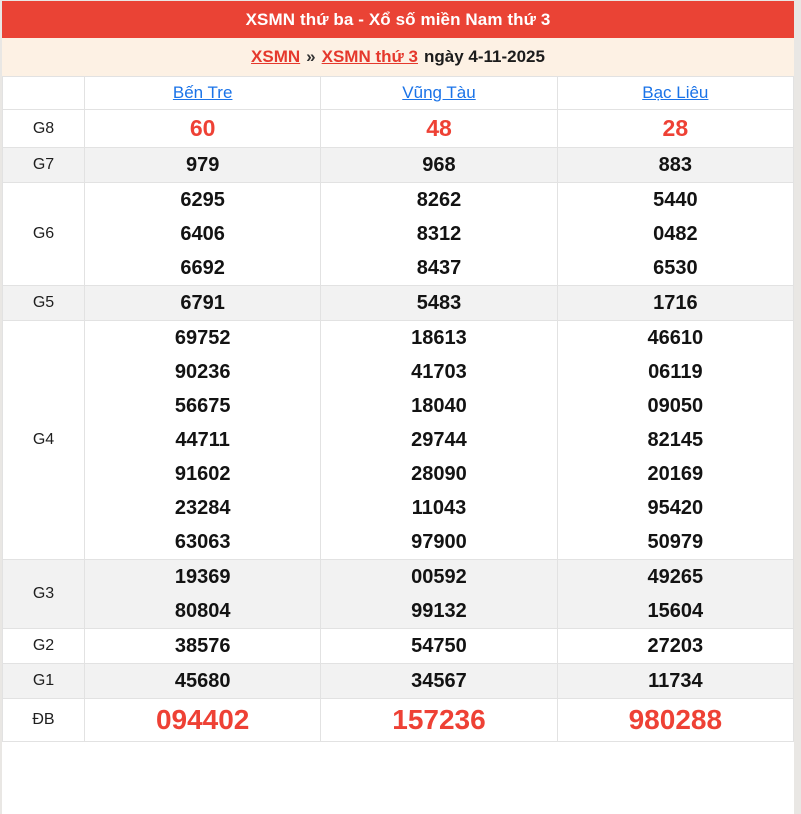 This screenshot has height=814, width=801. I want to click on prize-number: 6791, so click(202, 303).